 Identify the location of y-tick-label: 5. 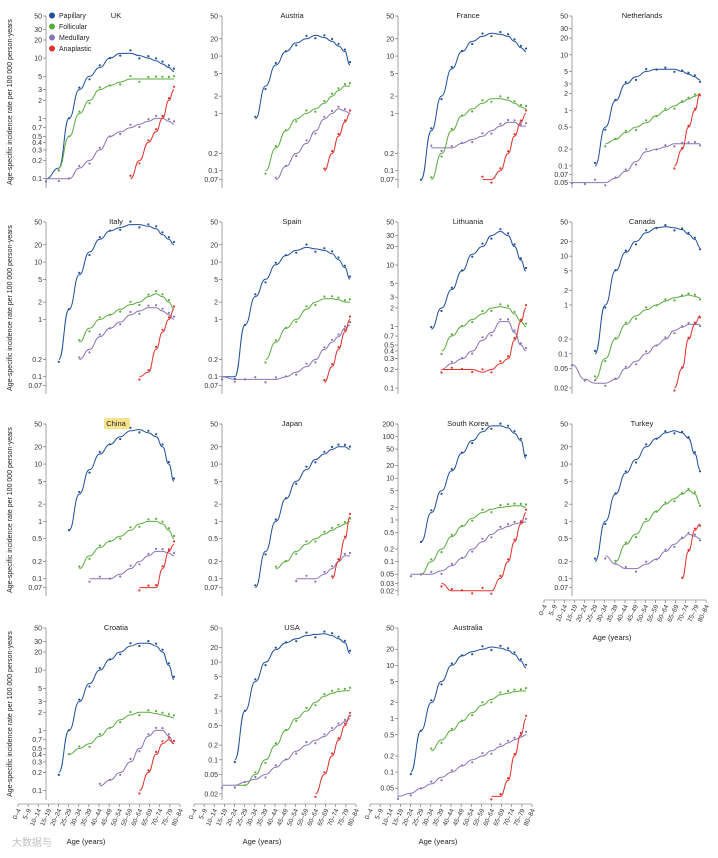
(216, 677).